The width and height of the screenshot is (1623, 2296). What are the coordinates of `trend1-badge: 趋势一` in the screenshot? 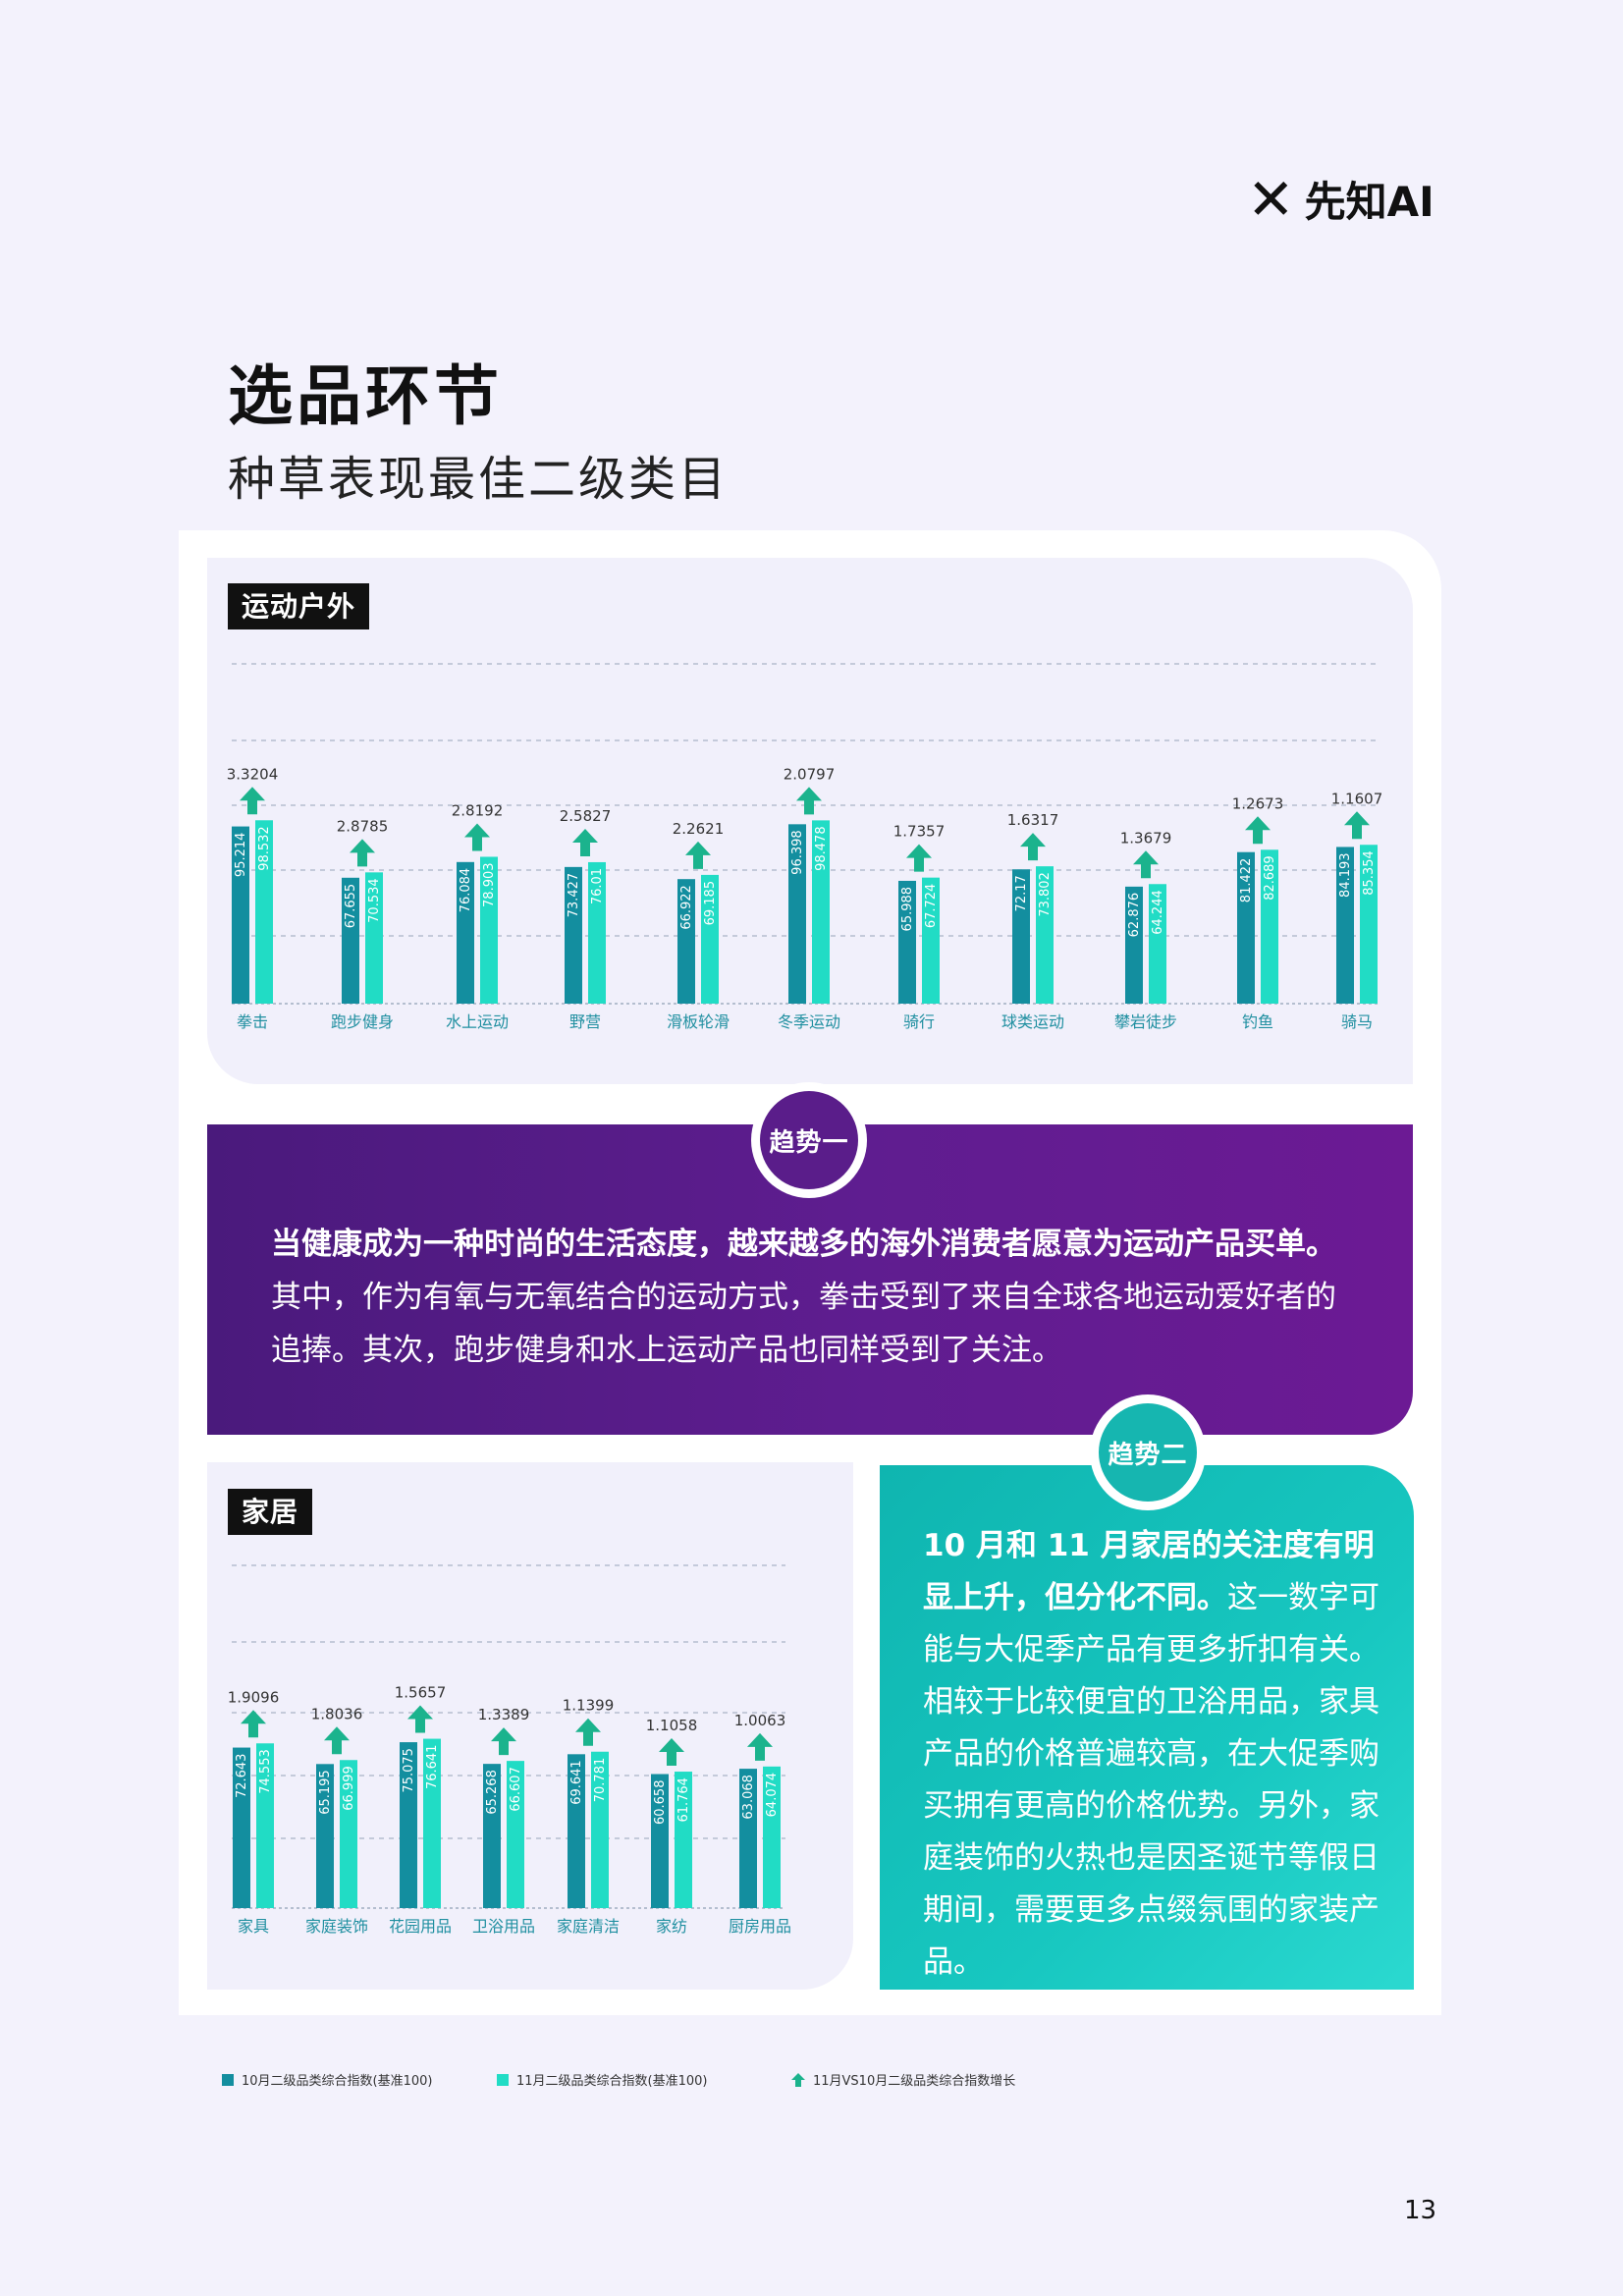 It's located at (809, 1140).